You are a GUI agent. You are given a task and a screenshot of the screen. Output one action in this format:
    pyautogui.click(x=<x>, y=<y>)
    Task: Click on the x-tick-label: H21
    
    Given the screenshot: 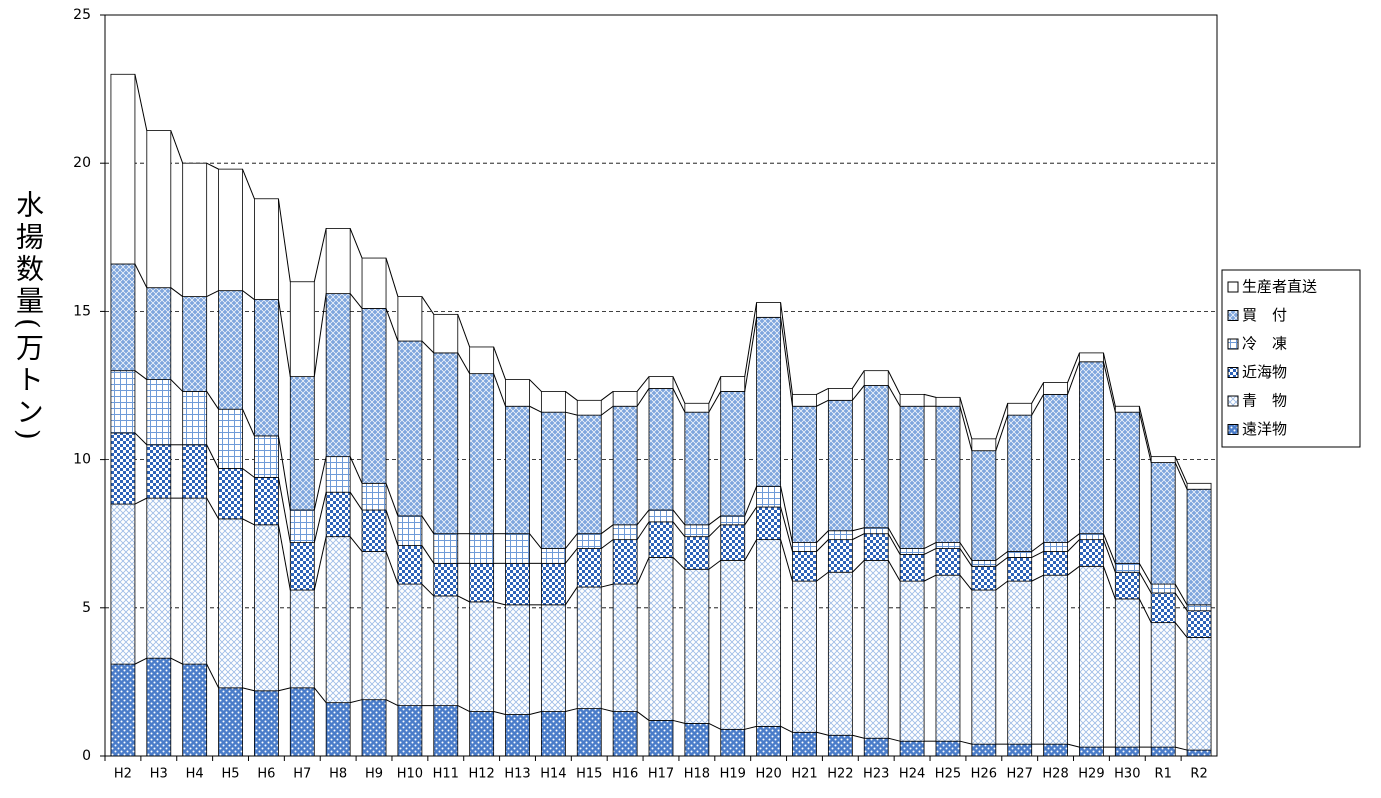 What is the action you would take?
    pyautogui.click(x=804, y=774)
    